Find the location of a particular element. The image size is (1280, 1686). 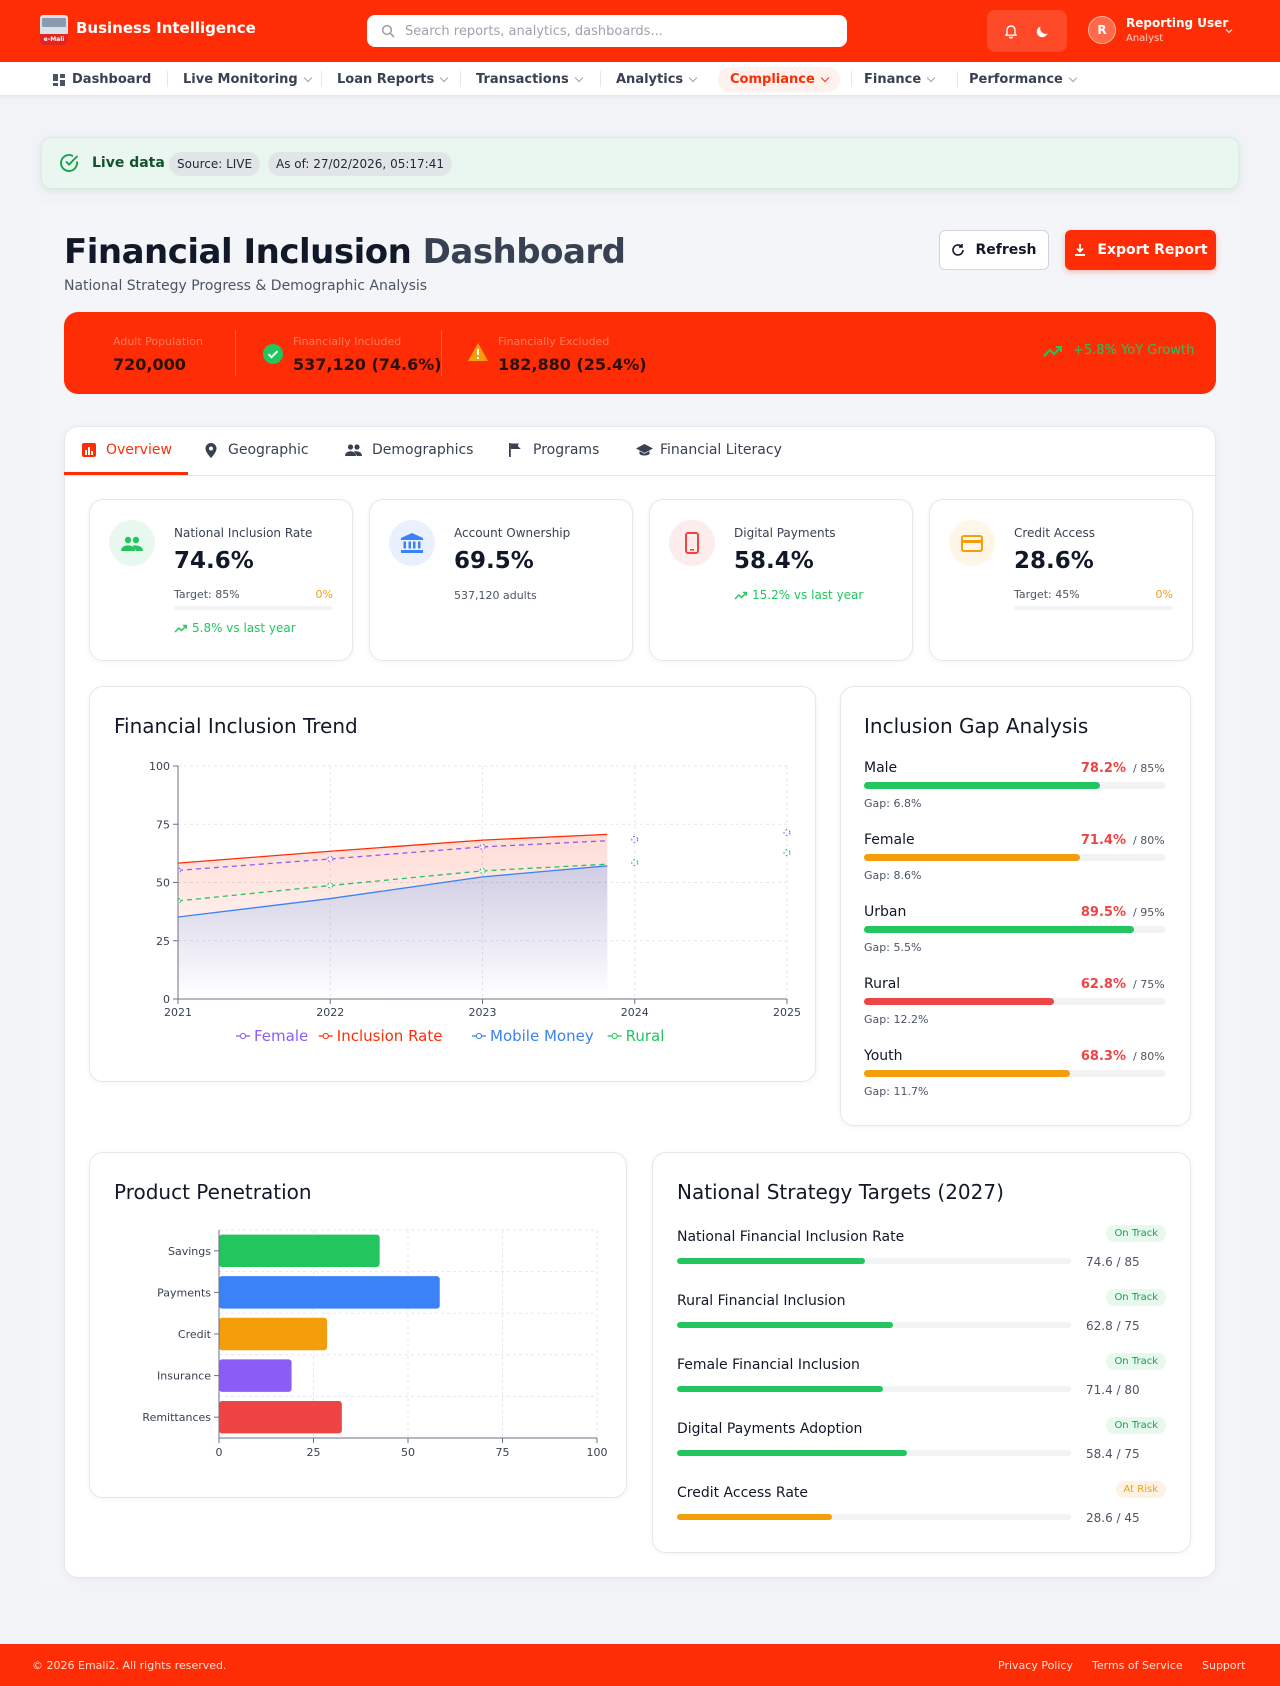

gap-row-name: Youth is located at coordinates (883, 1056).